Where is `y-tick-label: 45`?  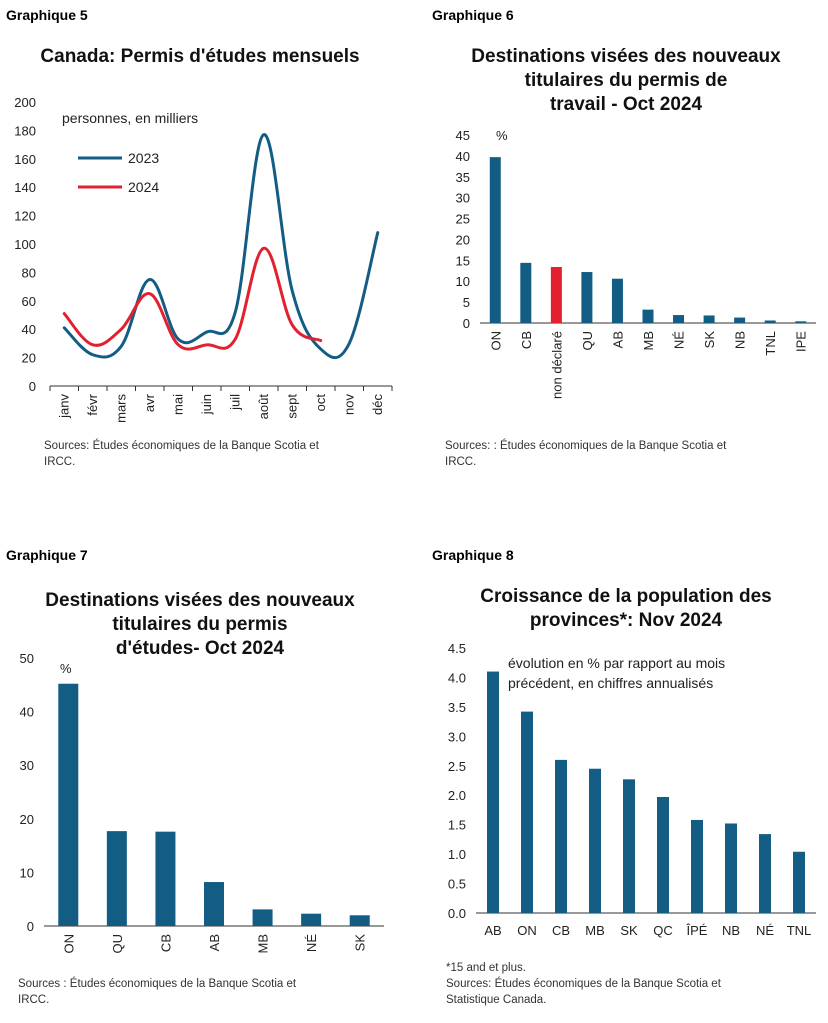
y-tick-label: 45 is located at coordinates (463, 135).